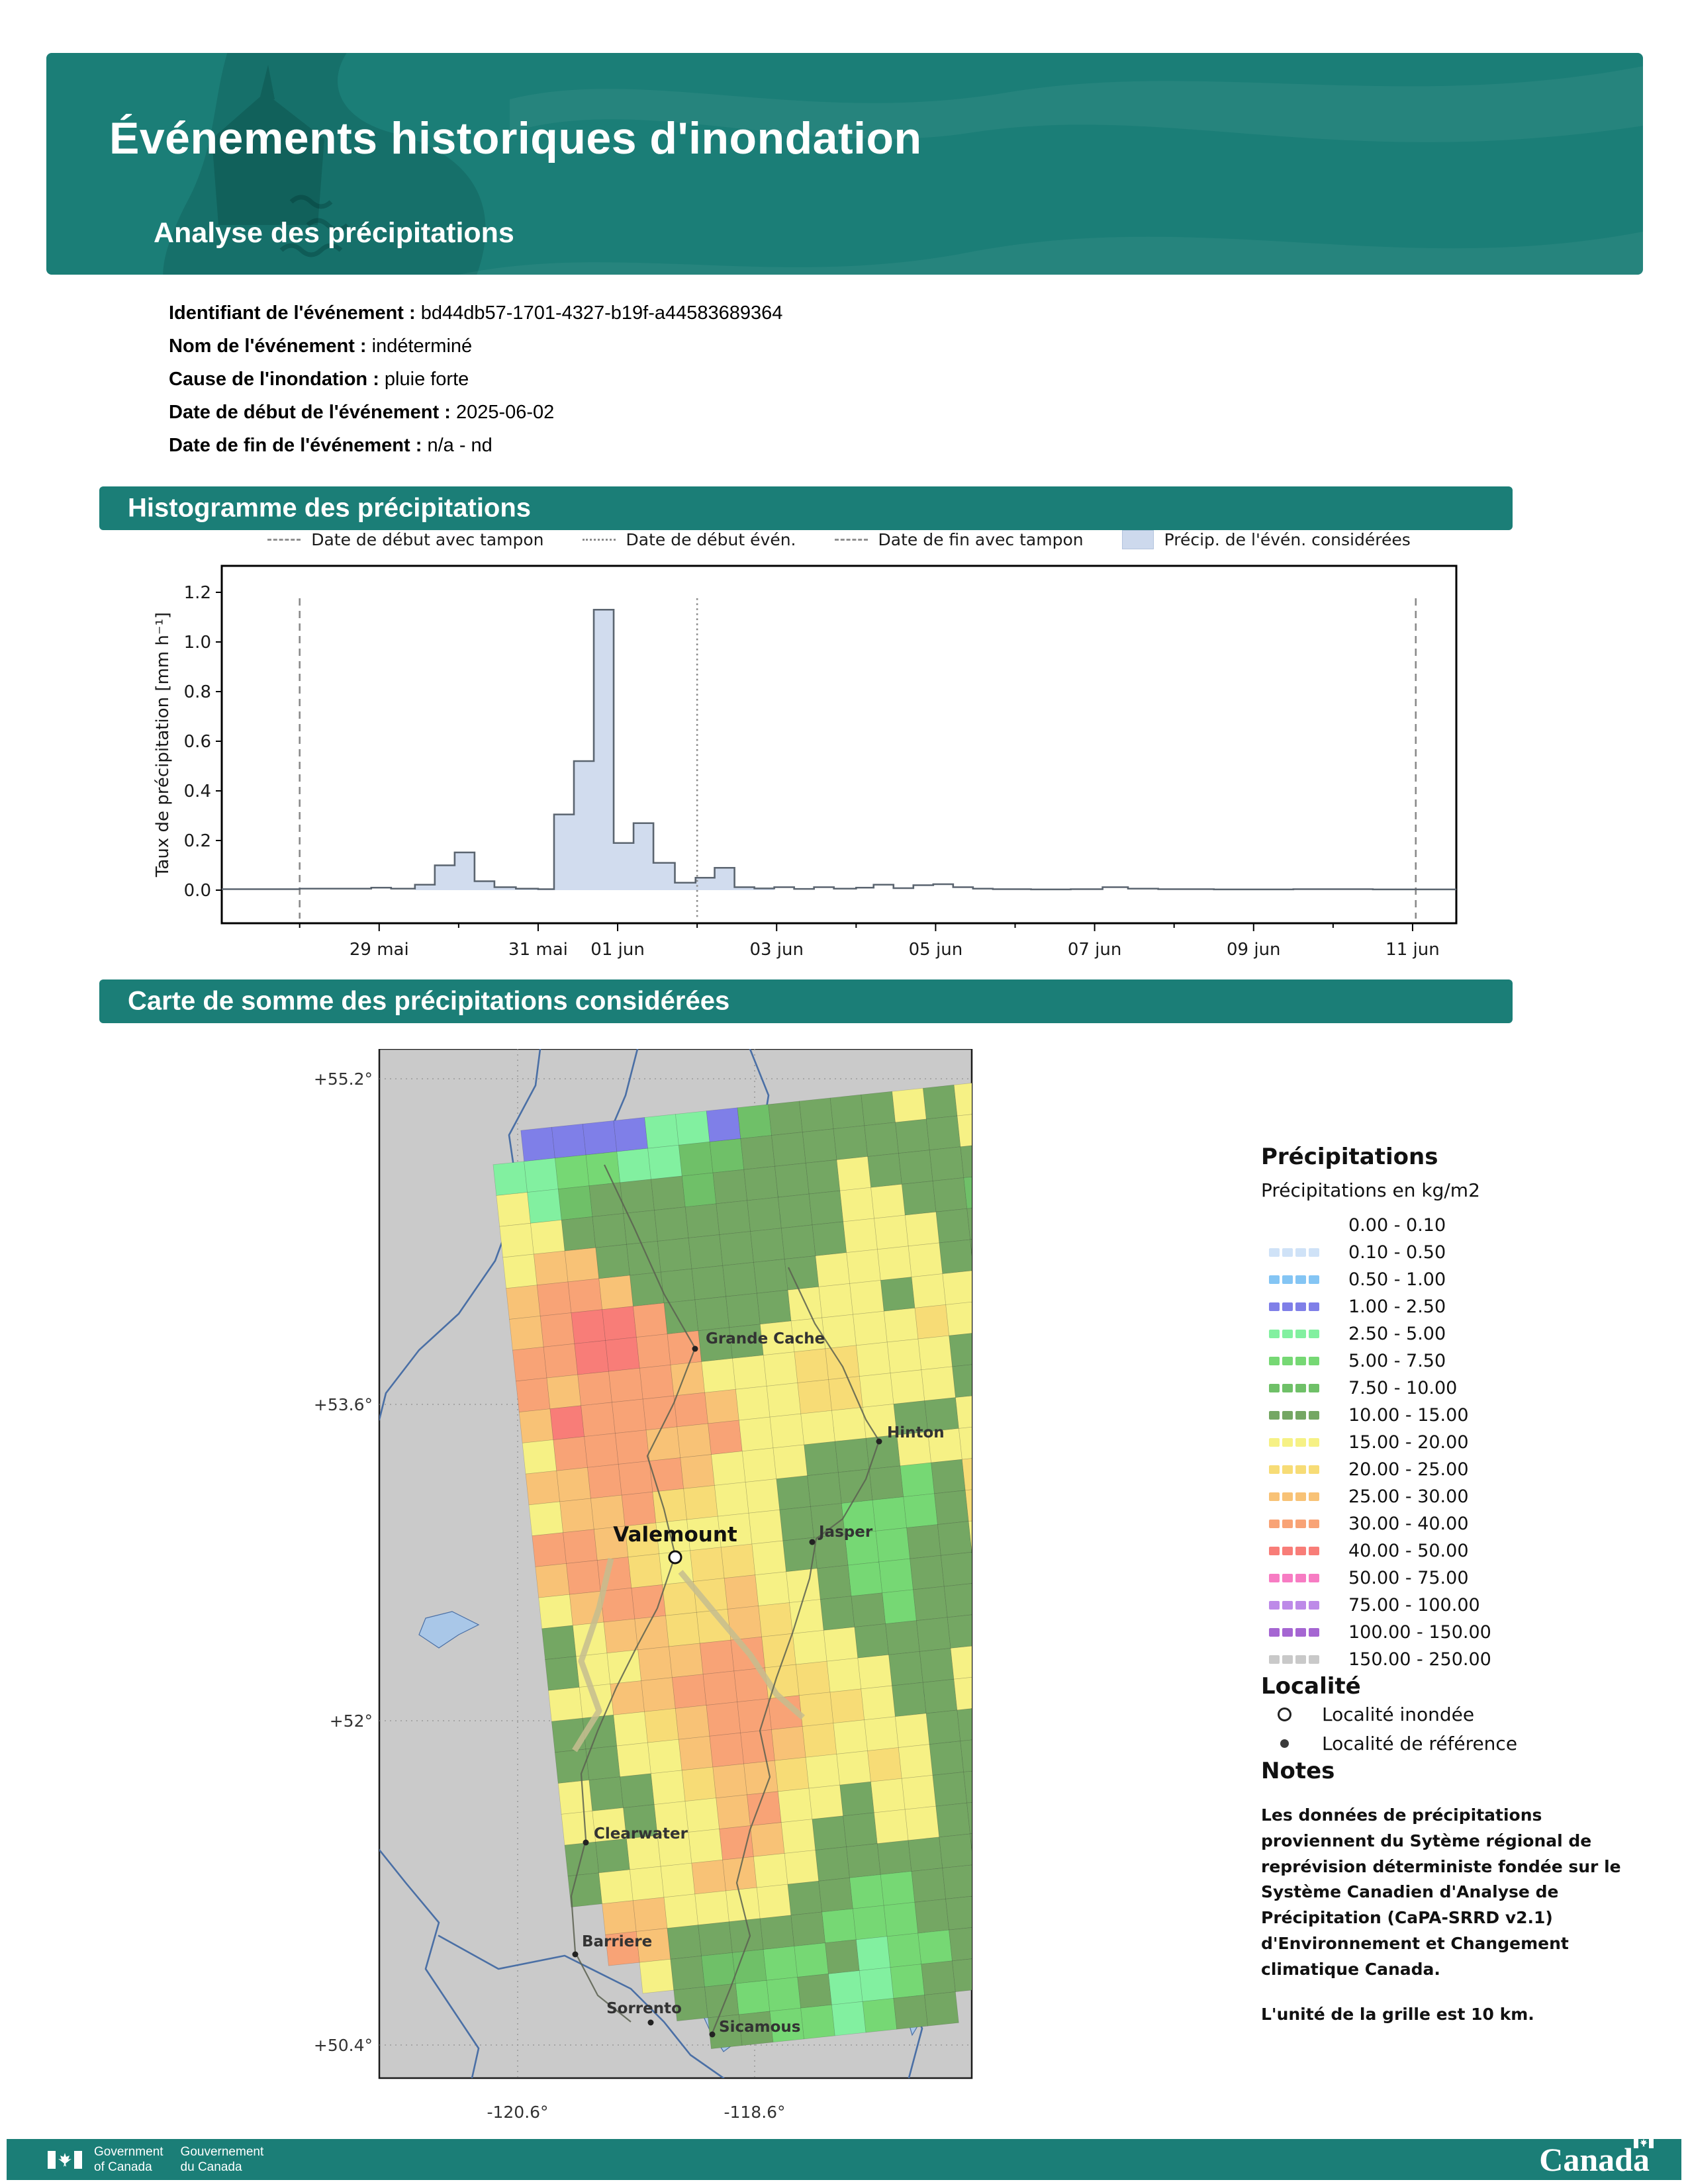 This screenshot has height=2184, width=1688. I want to click on map-legend-row: 50.00 - 75.00, so click(1466, 1578).